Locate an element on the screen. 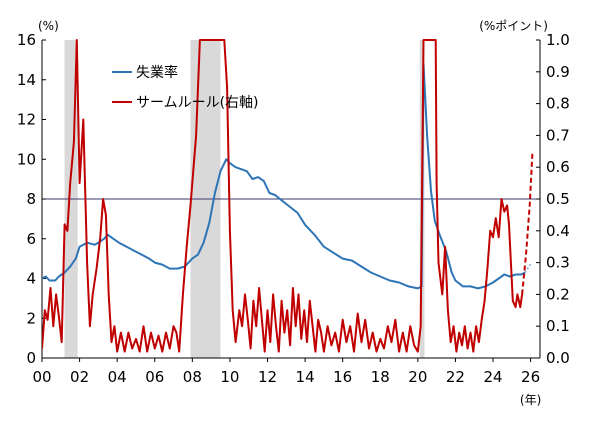 Image resolution: width=600 pixels, height=426 pixels. left-tick-label: 0 is located at coordinates (31, 358).